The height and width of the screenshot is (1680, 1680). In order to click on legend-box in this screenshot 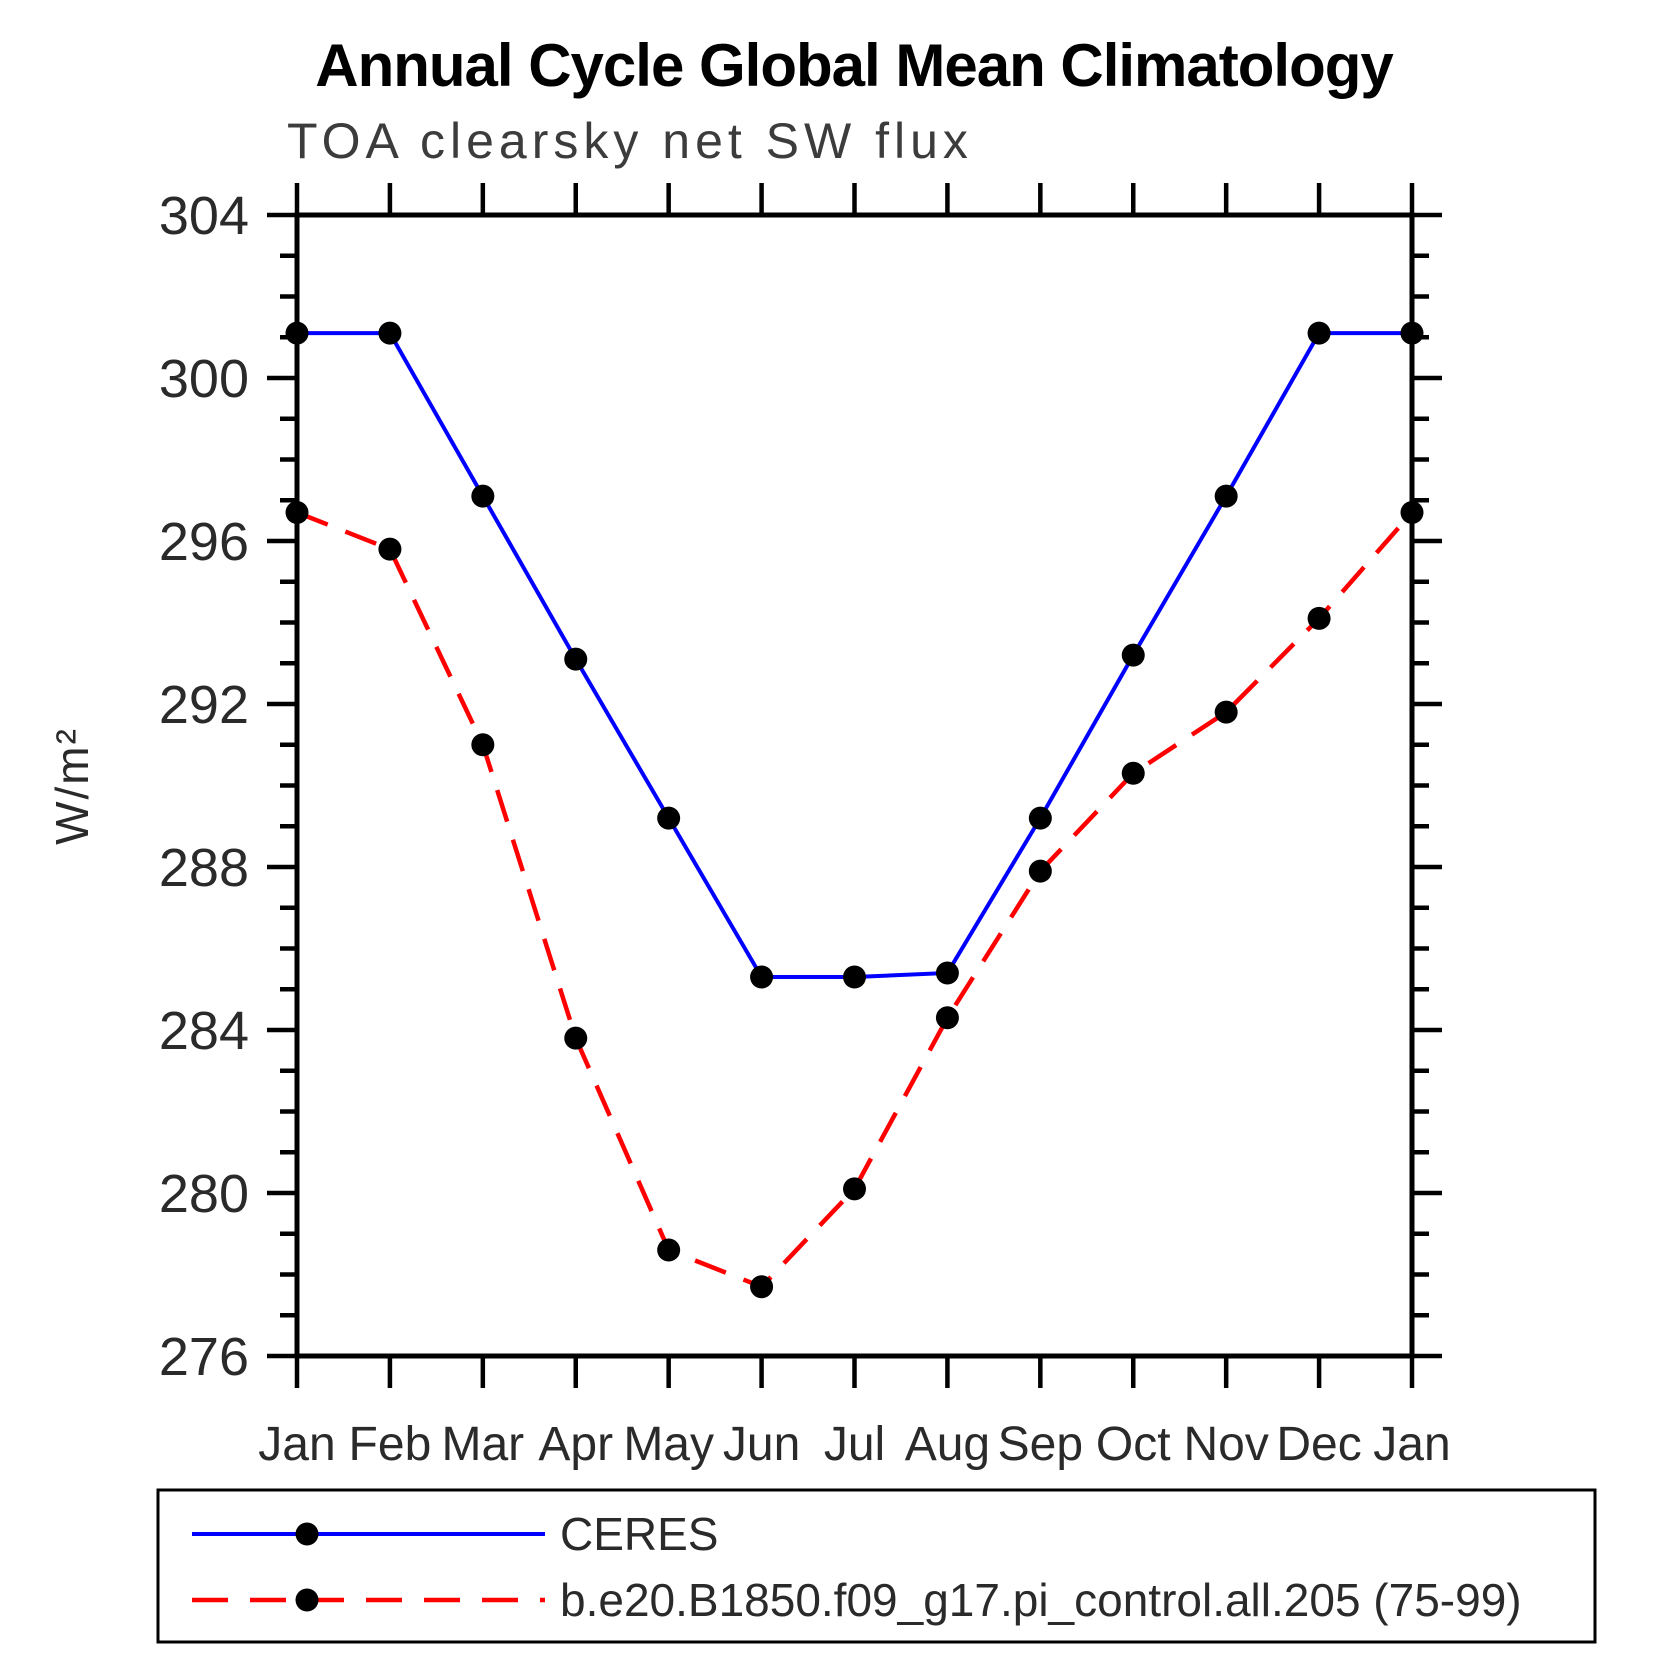, I will do `click(876, 1566)`.